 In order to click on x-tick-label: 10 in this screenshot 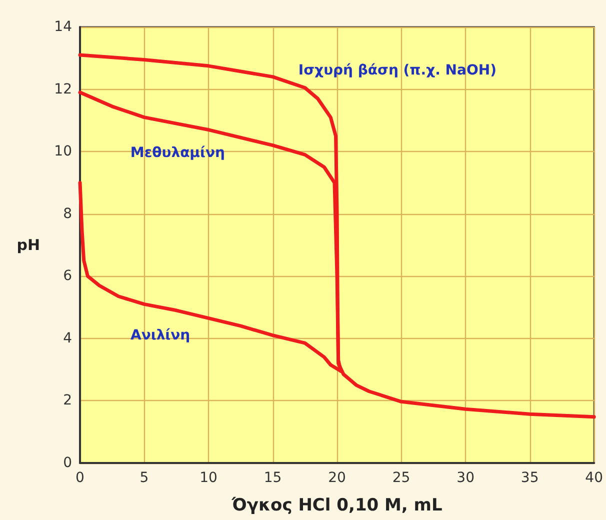, I will do `click(209, 478)`.